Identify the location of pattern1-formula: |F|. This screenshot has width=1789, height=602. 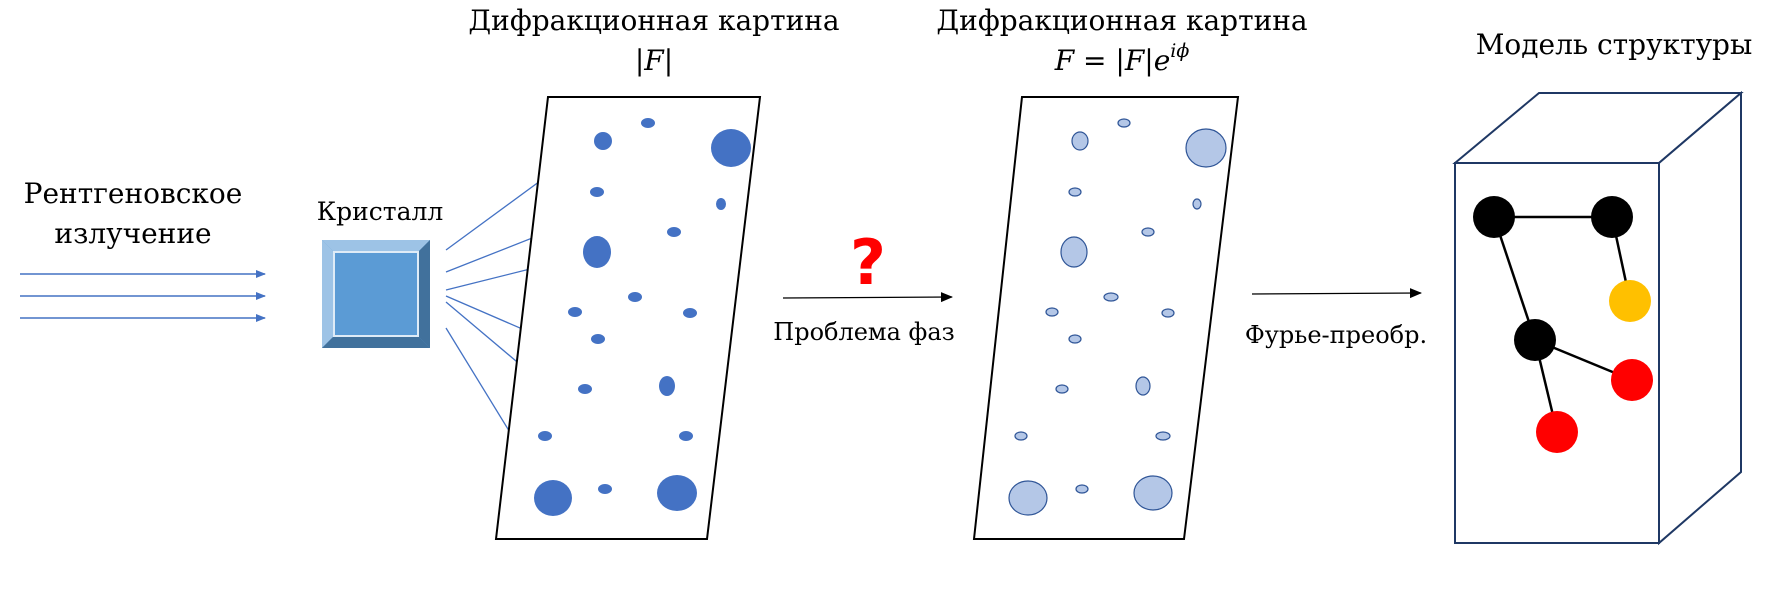
(654, 60).